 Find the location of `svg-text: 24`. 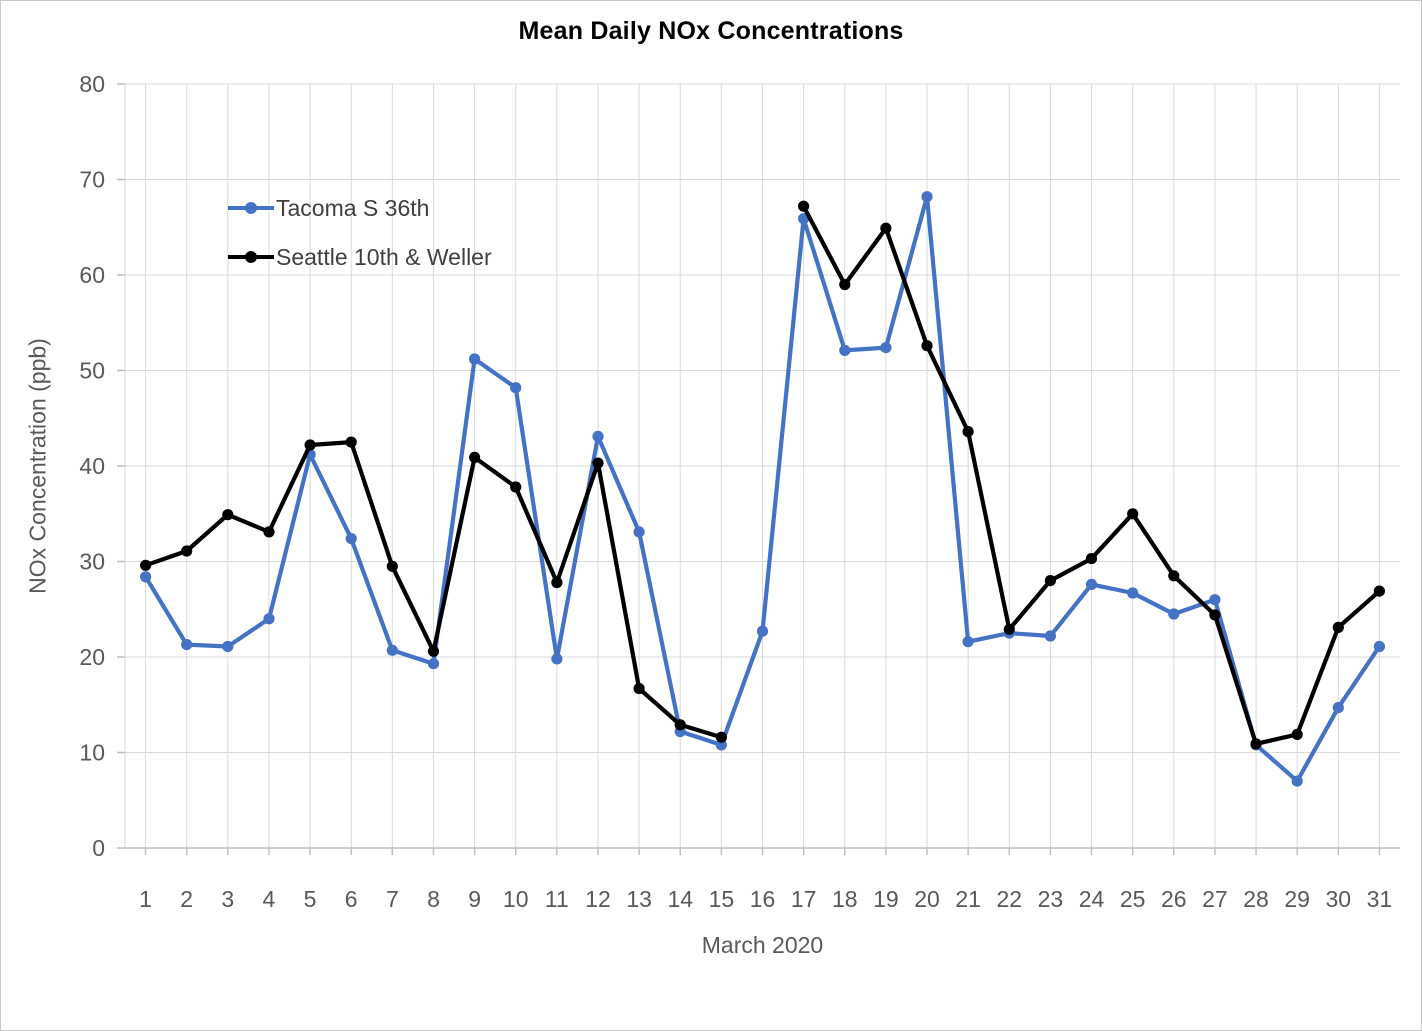

svg-text: 24 is located at coordinates (1092, 899).